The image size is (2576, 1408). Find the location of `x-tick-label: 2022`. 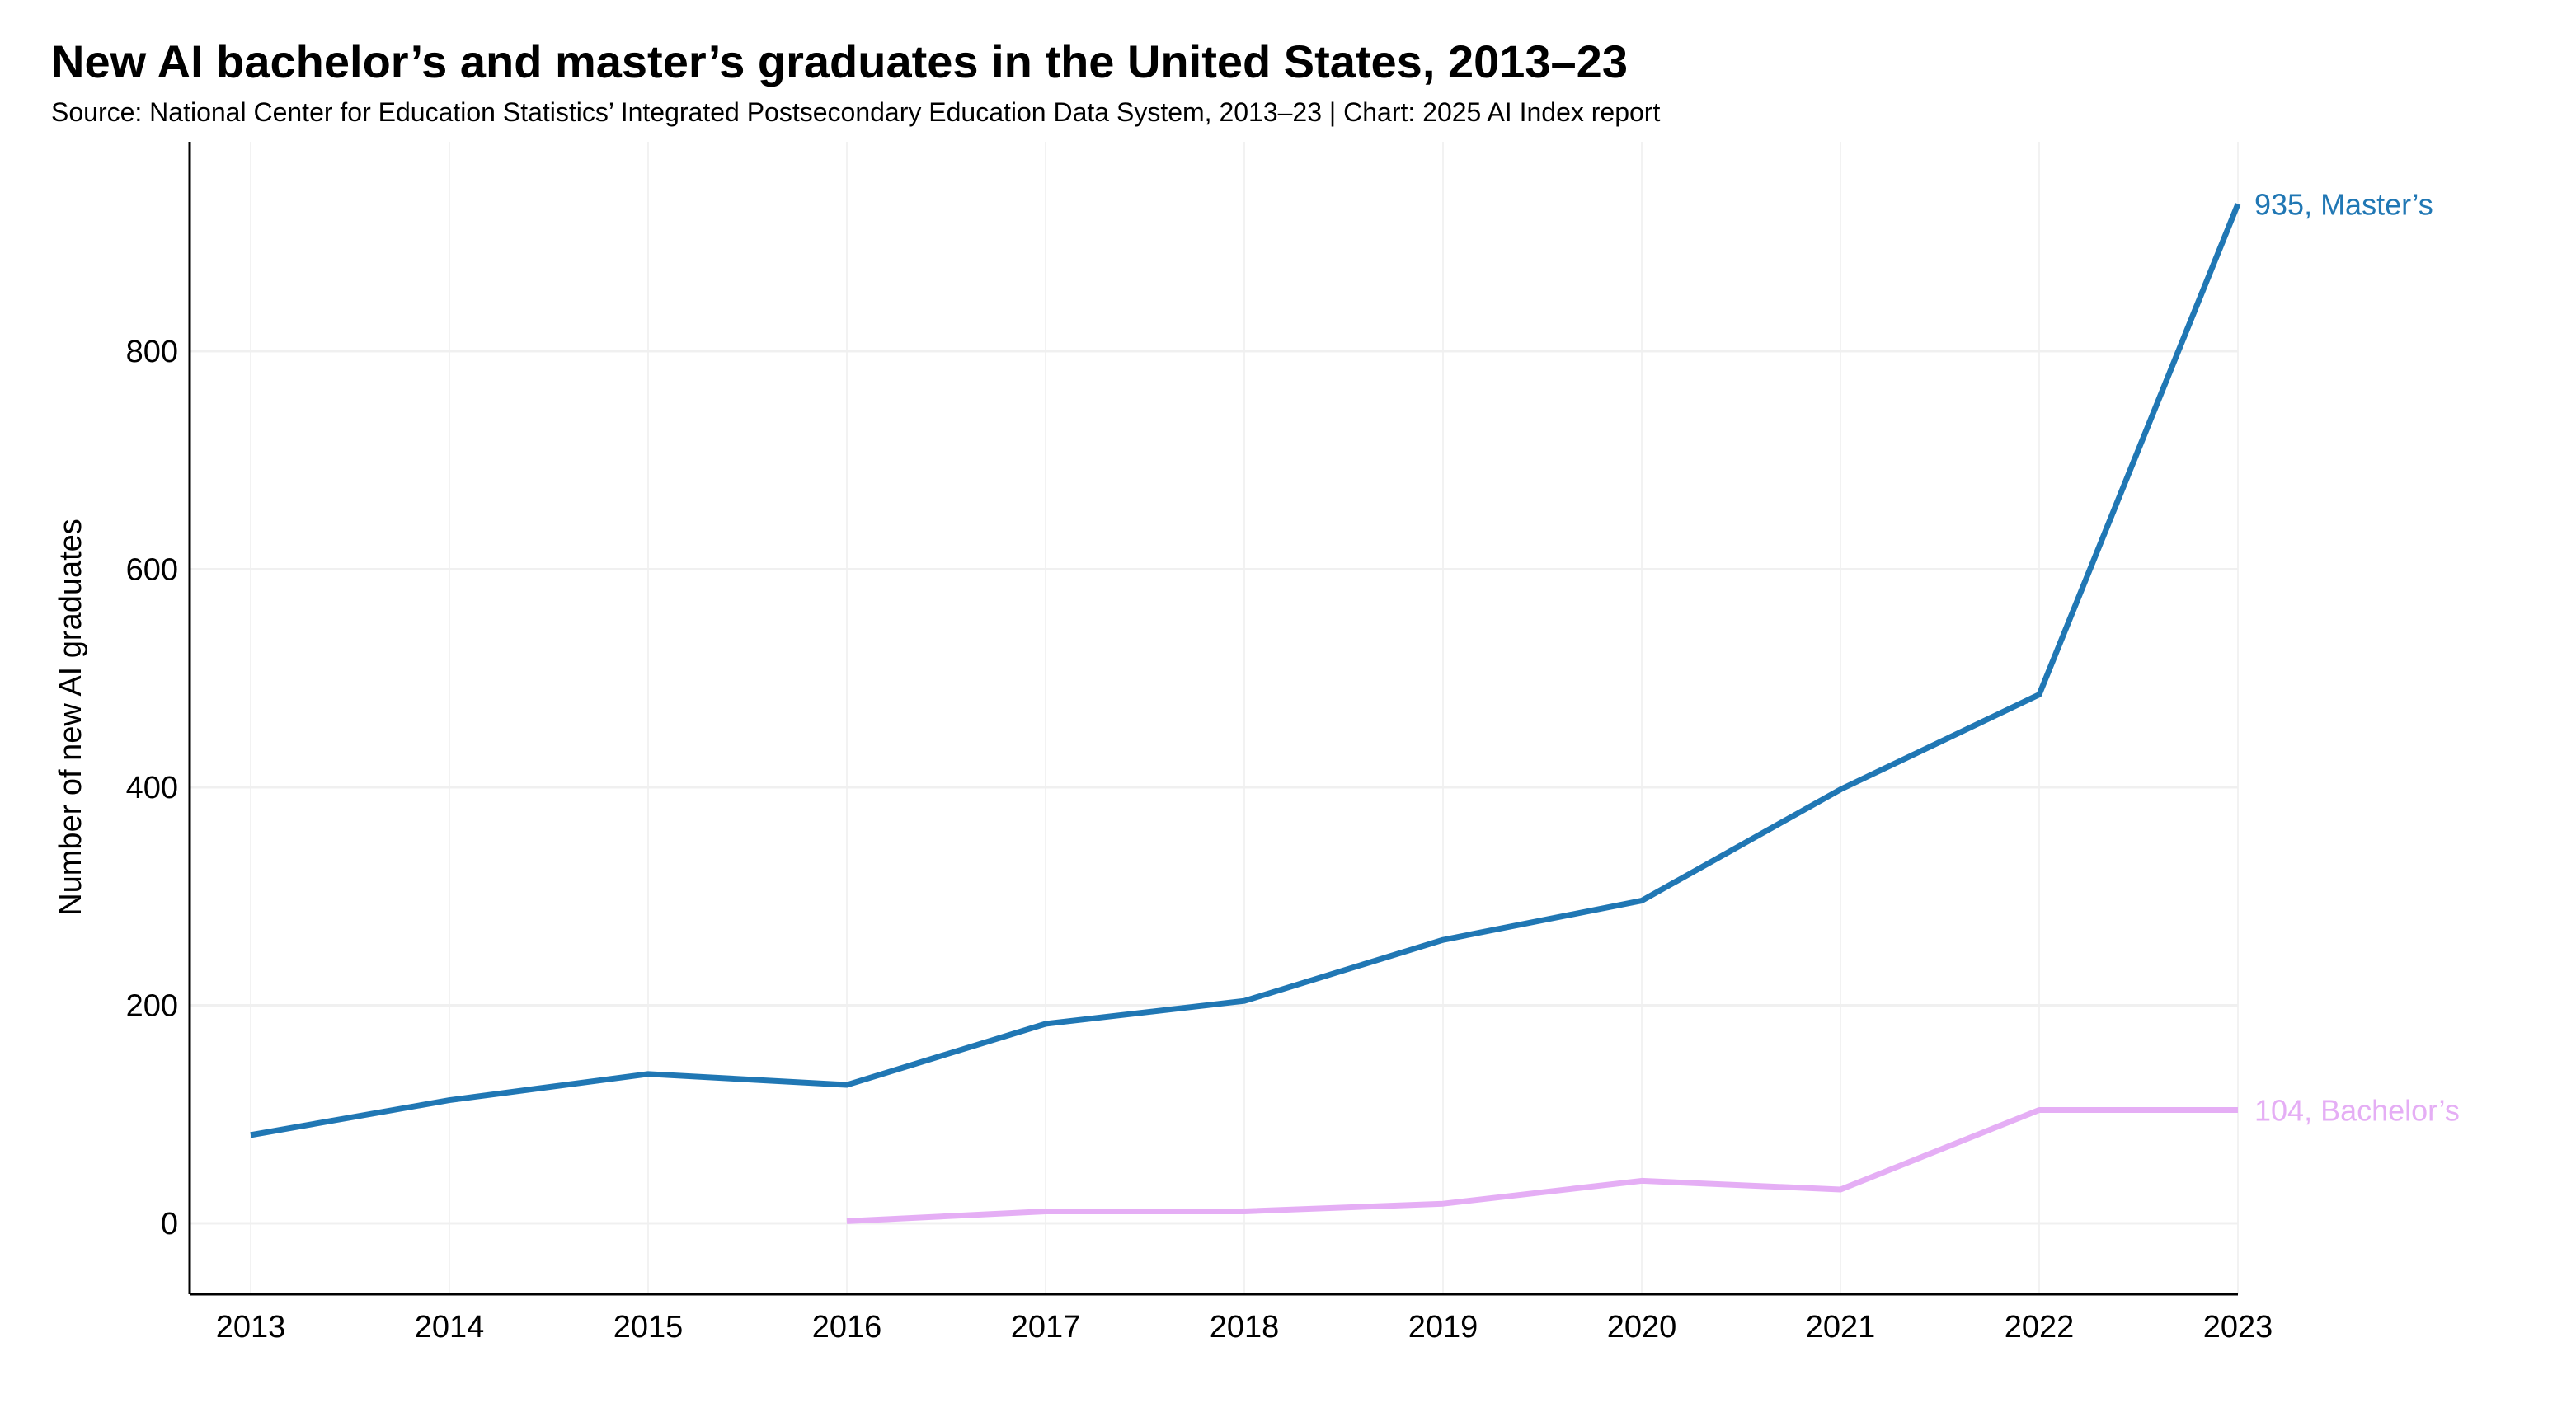

x-tick-label: 2022 is located at coordinates (2040, 1328).